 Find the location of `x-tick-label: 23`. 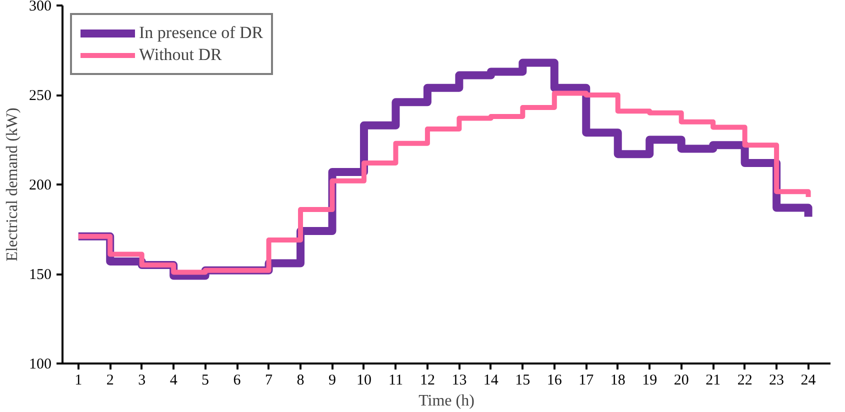

x-tick-label: 23 is located at coordinates (776, 380).